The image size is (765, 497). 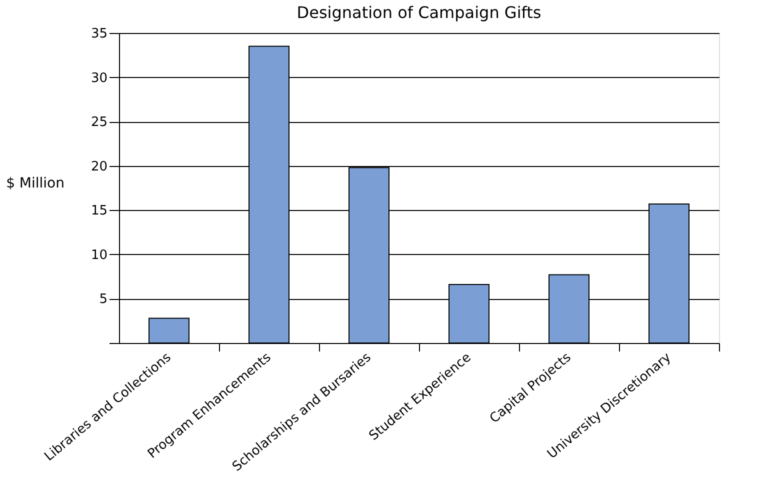 What do you see at coordinates (35, 184) in the screenshot?
I see `y-axis-title: $ Million` at bounding box center [35, 184].